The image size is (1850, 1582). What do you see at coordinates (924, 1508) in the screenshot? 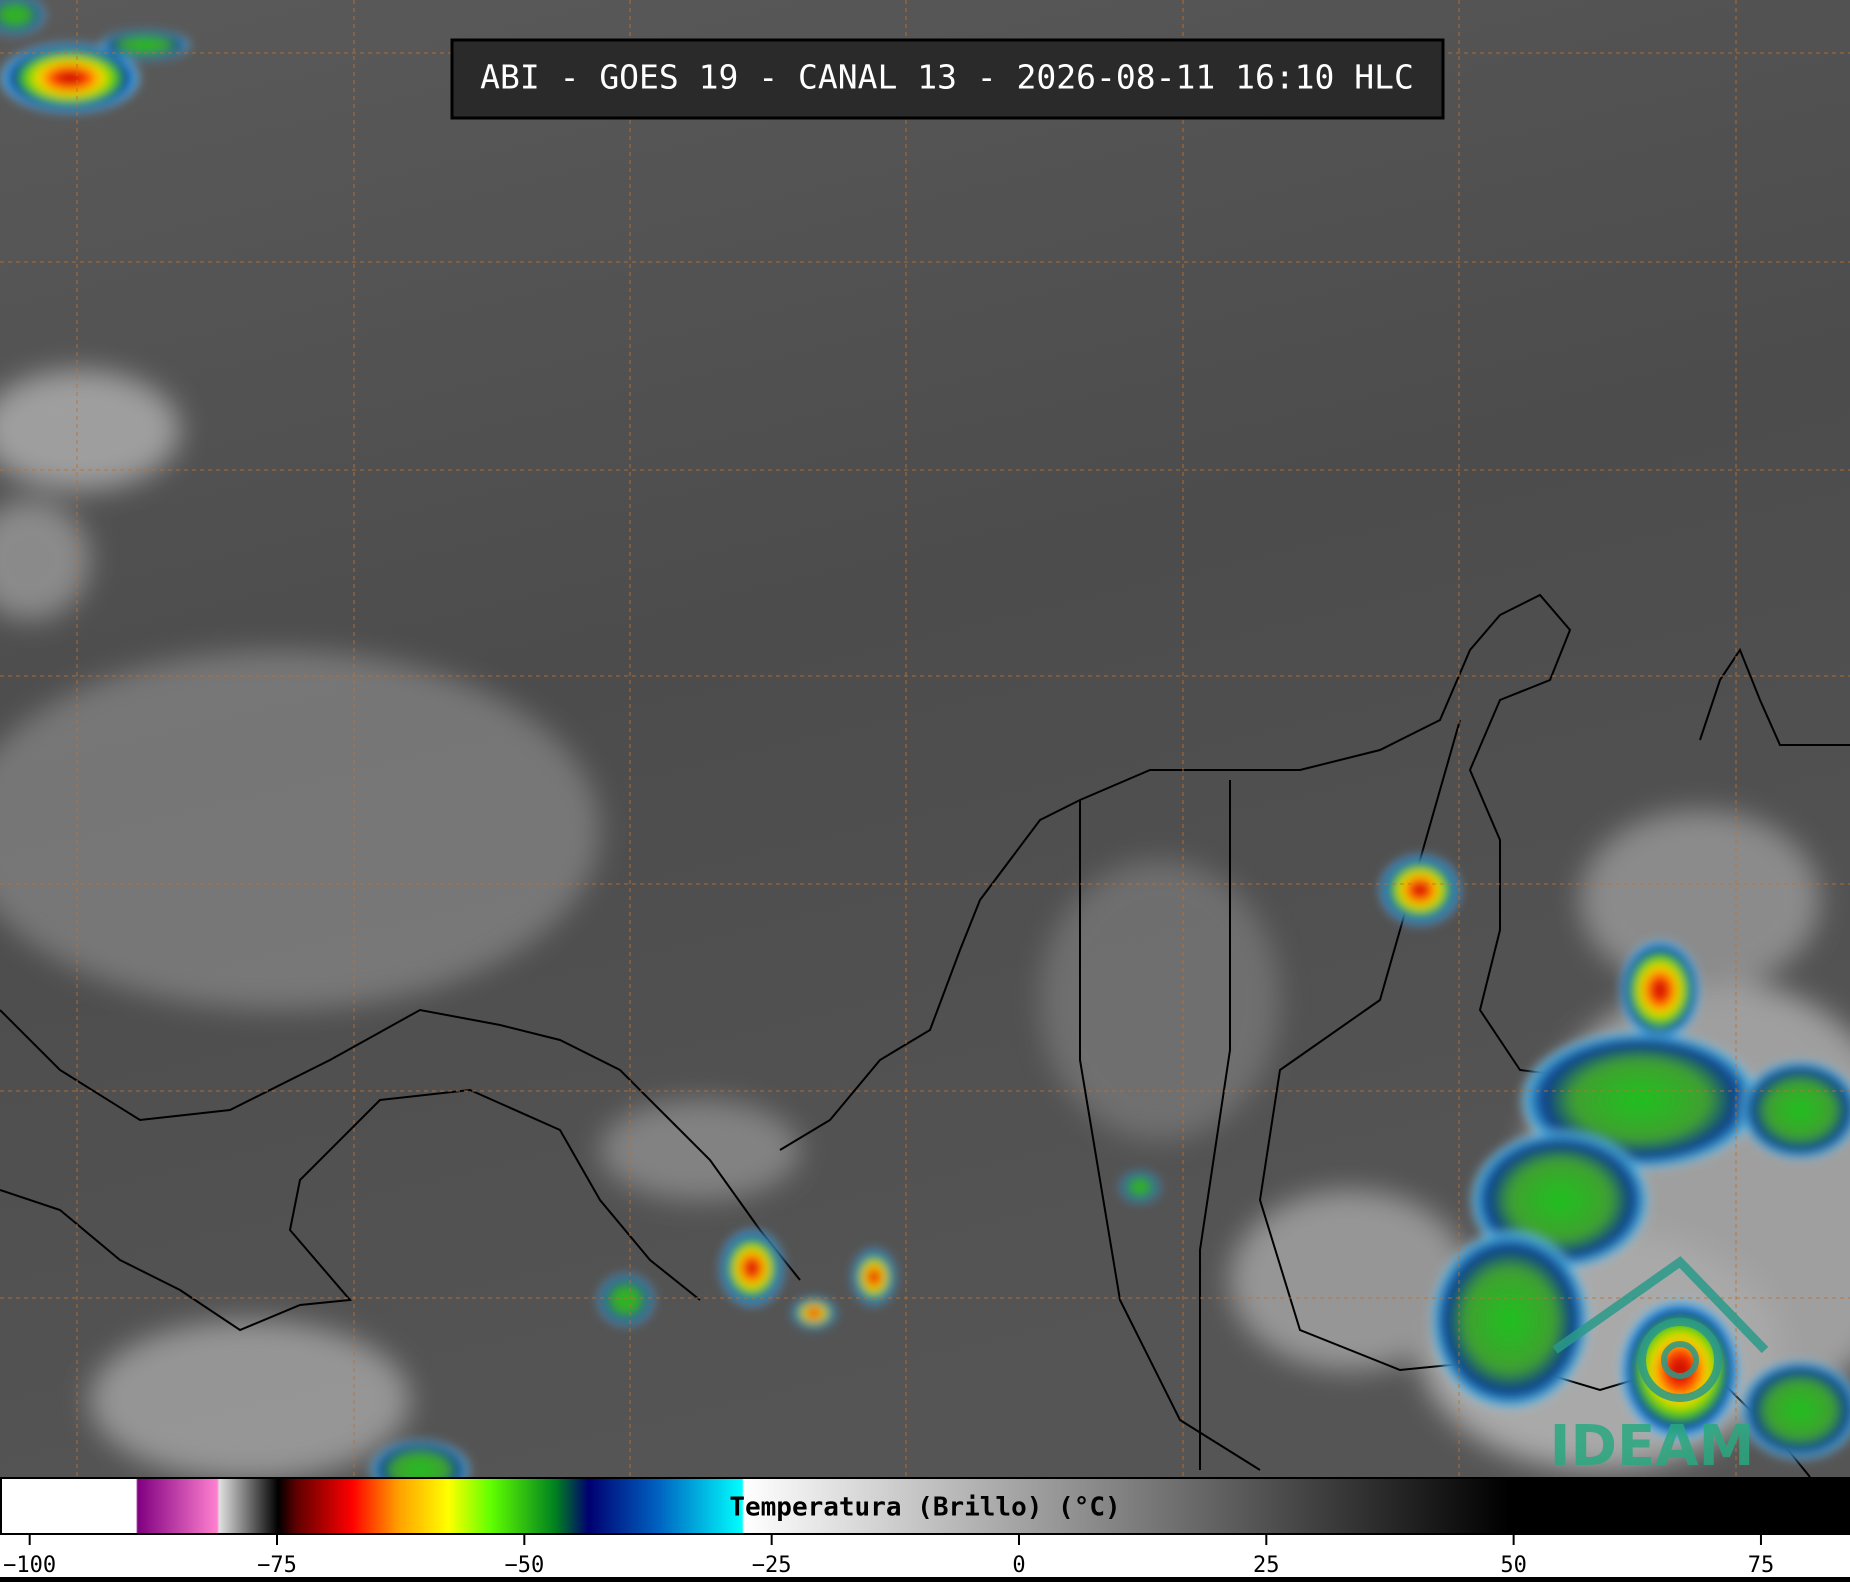
I see `colorbar-label: Temperatura (Brillo) (°C)` at bounding box center [924, 1508].